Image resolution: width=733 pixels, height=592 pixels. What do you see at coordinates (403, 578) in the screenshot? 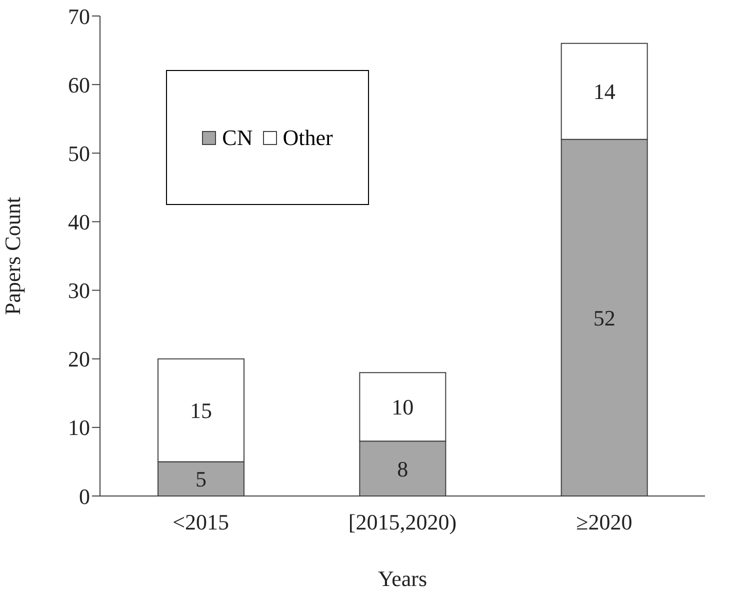
I see `x-axis-title: Years` at bounding box center [403, 578].